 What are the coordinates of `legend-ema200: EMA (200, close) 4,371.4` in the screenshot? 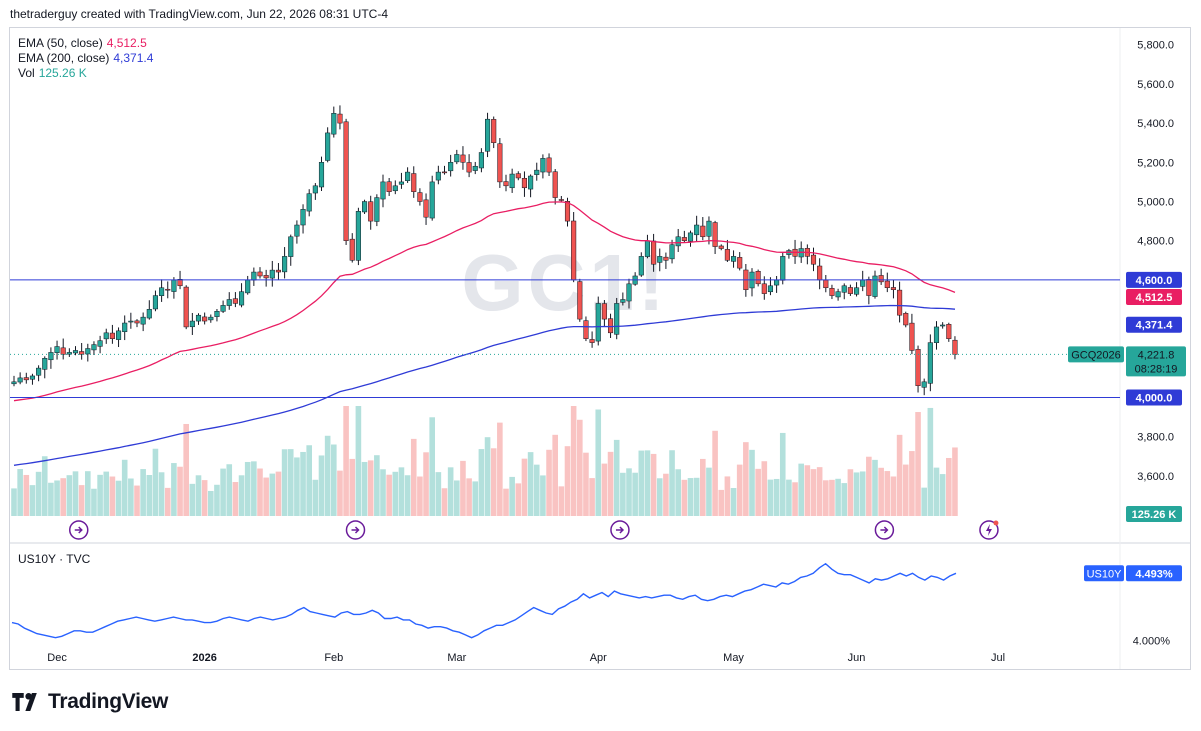 It's located at (85, 58).